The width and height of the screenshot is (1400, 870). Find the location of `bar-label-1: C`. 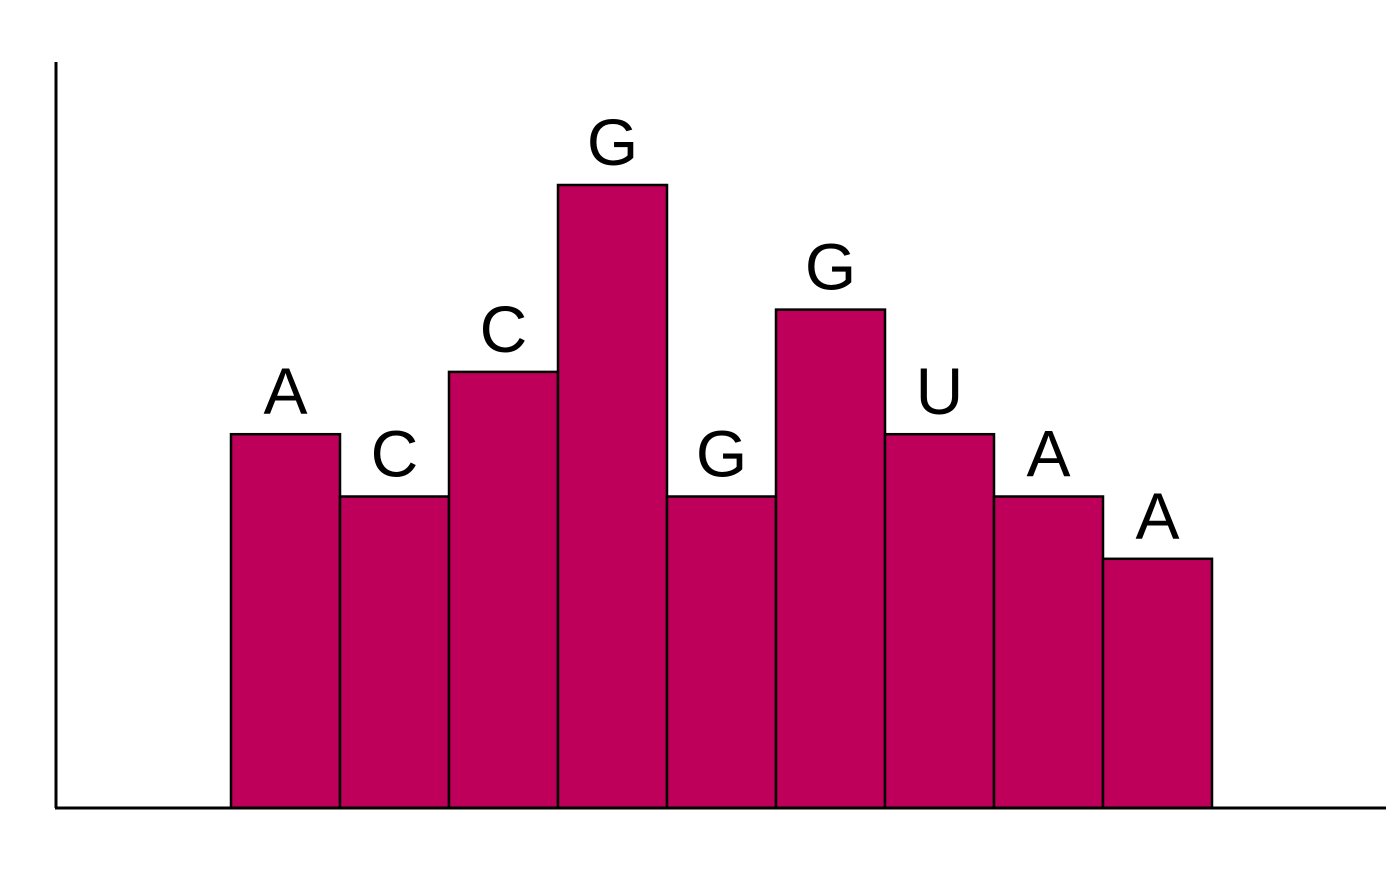

bar-label-1: C is located at coordinates (395, 454).